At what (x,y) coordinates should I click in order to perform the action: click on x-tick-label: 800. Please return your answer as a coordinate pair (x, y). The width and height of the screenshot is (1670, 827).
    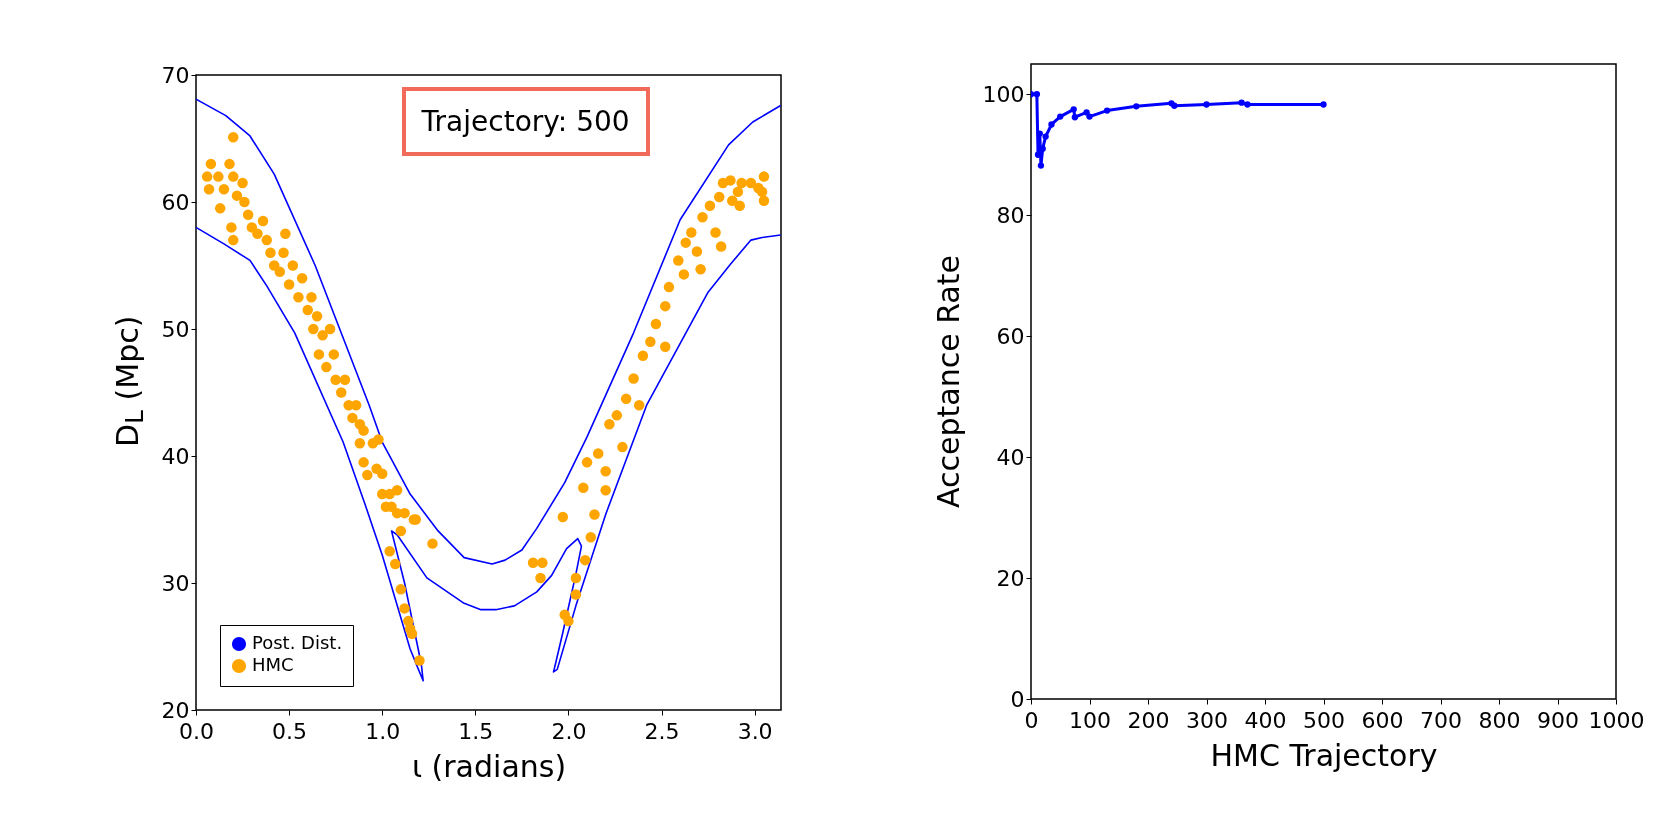
    Looking at the image, I should click on (1499, 720).